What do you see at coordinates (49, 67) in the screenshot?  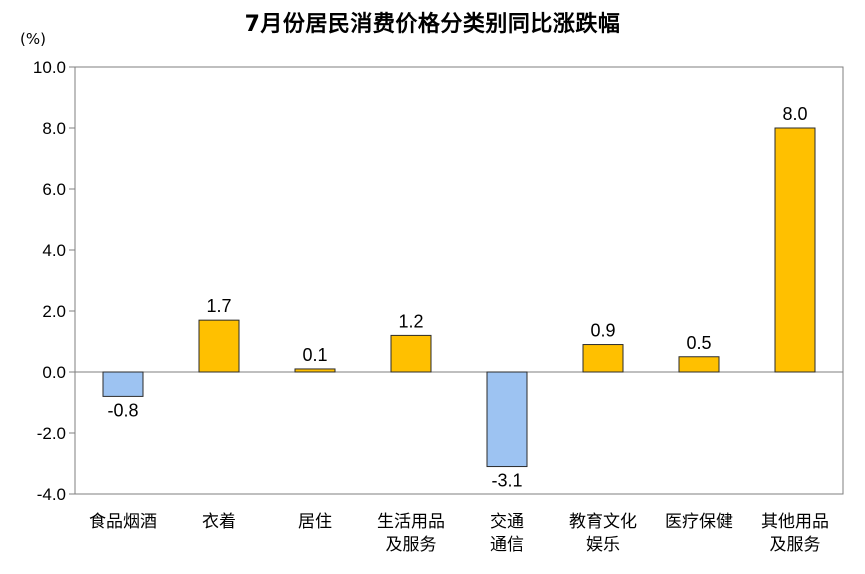 I see `y-tick-label: 10.0` at bounding box center [49, 67].